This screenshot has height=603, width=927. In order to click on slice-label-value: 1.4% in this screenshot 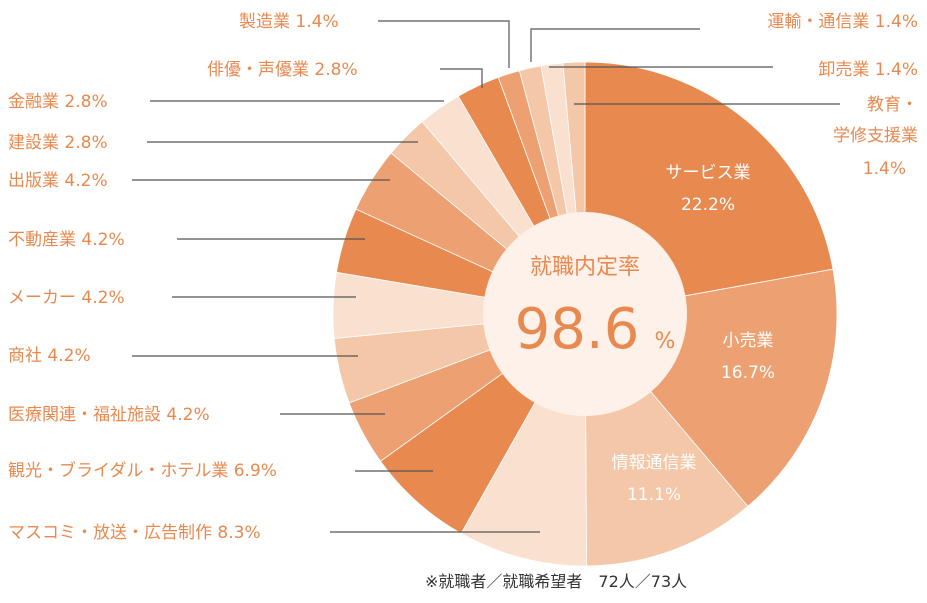, I will do `click(884, 169)`.